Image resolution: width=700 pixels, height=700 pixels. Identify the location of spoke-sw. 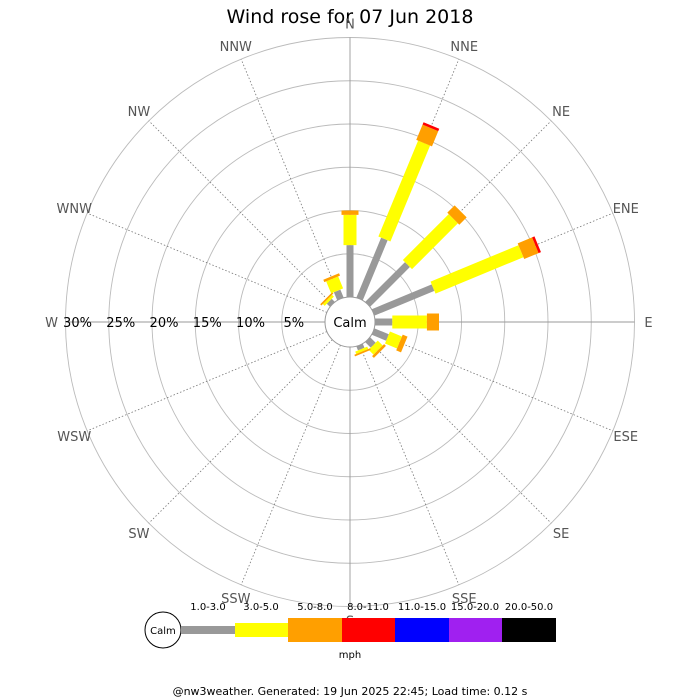
(240, 431).